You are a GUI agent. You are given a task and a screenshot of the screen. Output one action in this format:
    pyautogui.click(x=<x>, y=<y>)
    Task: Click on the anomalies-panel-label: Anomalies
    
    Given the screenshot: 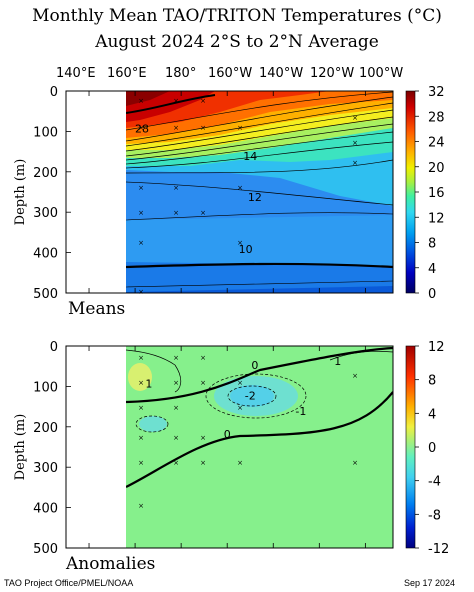 What is the action you would take?
    pyautogui.click(x=110, y=564)
    